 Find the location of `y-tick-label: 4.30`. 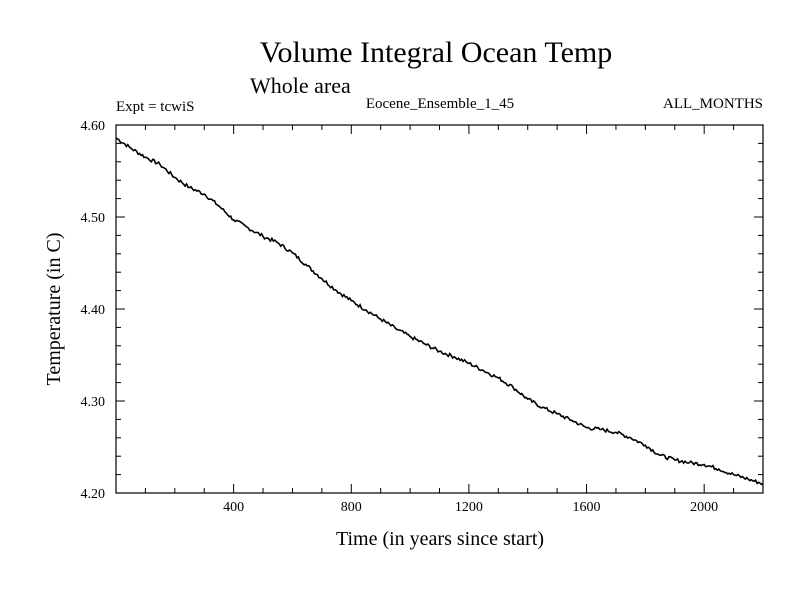

y-tick-label: 4.30 is located at coordinates (93, 402).